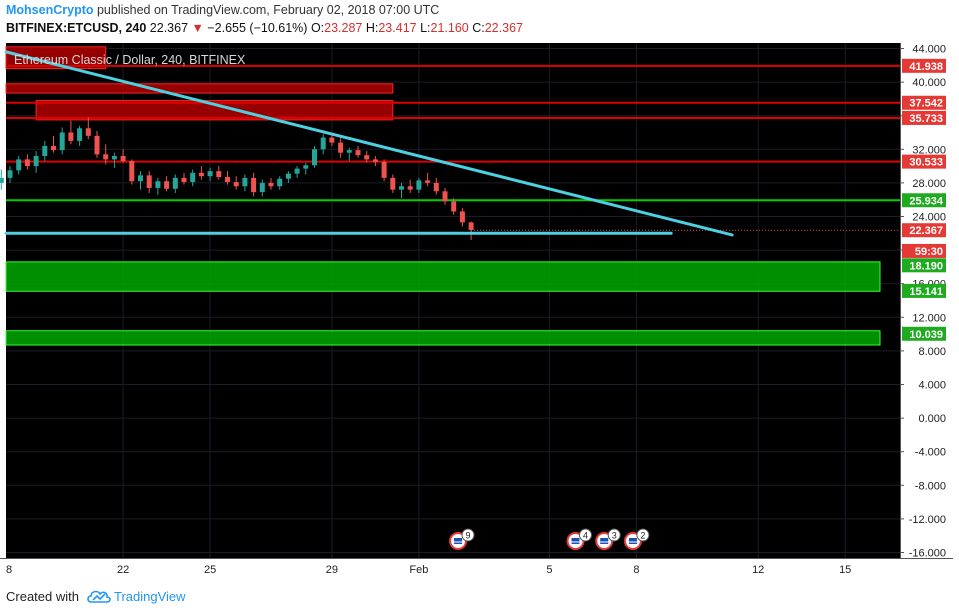 Image resolution: width=959 pixels, height=614 pixels. What do you see at coordinates (549, 570) in the screenshot?
I see `x-tick-label: 5` at bounding box center [549, 570].